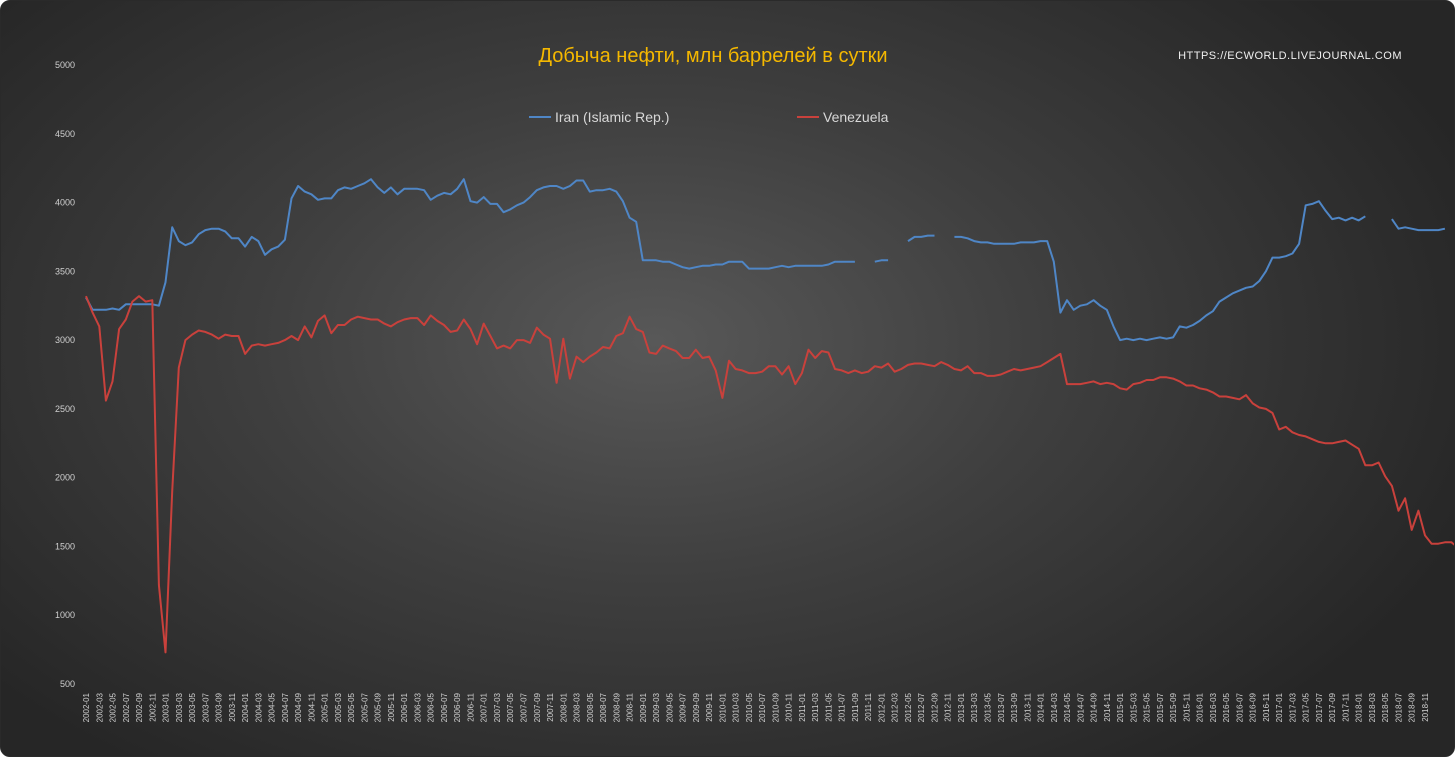  I want to click on x-tick-label: 2002-03, so click(99, 707).